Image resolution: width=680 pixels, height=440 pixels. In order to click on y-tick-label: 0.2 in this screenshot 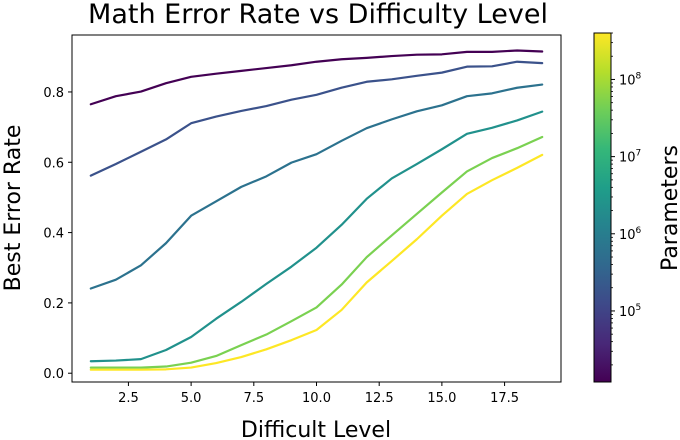, I will do `click(53, 304)`.